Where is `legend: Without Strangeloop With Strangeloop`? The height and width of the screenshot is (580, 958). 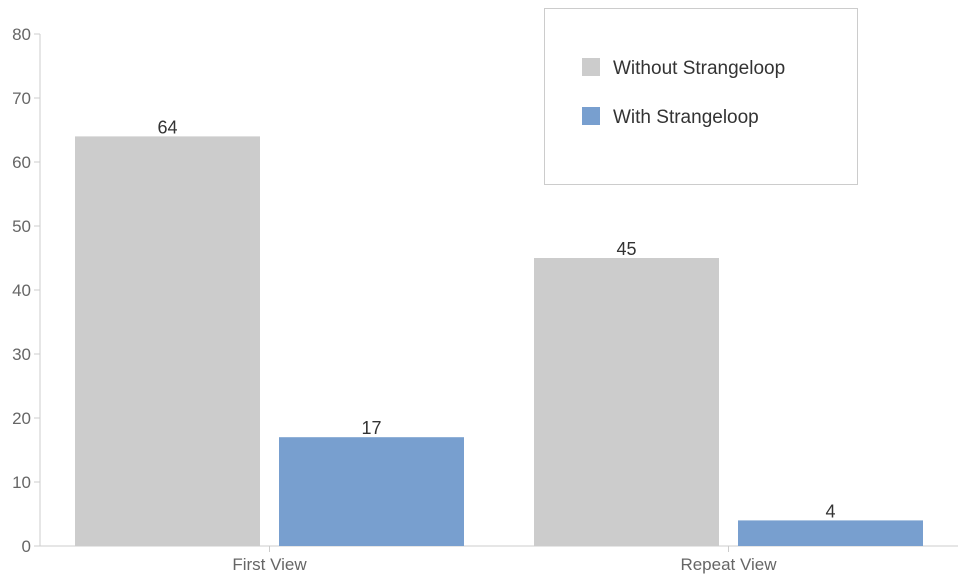
legend: Without Strangeloop With Strangeloop is located at coordinates (701, 96).